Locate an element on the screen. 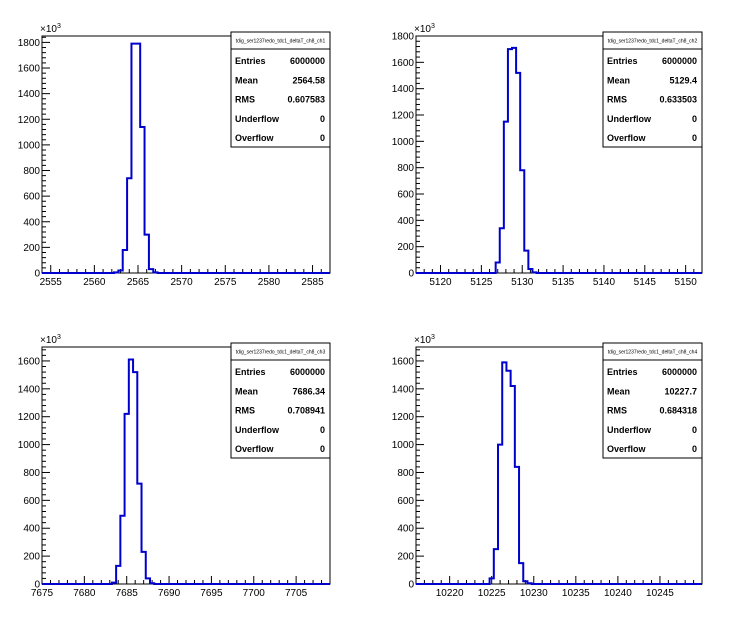 This screenshot has width=746, height=622. x-tick-label: 7700 is located at coordinates (254, 593).